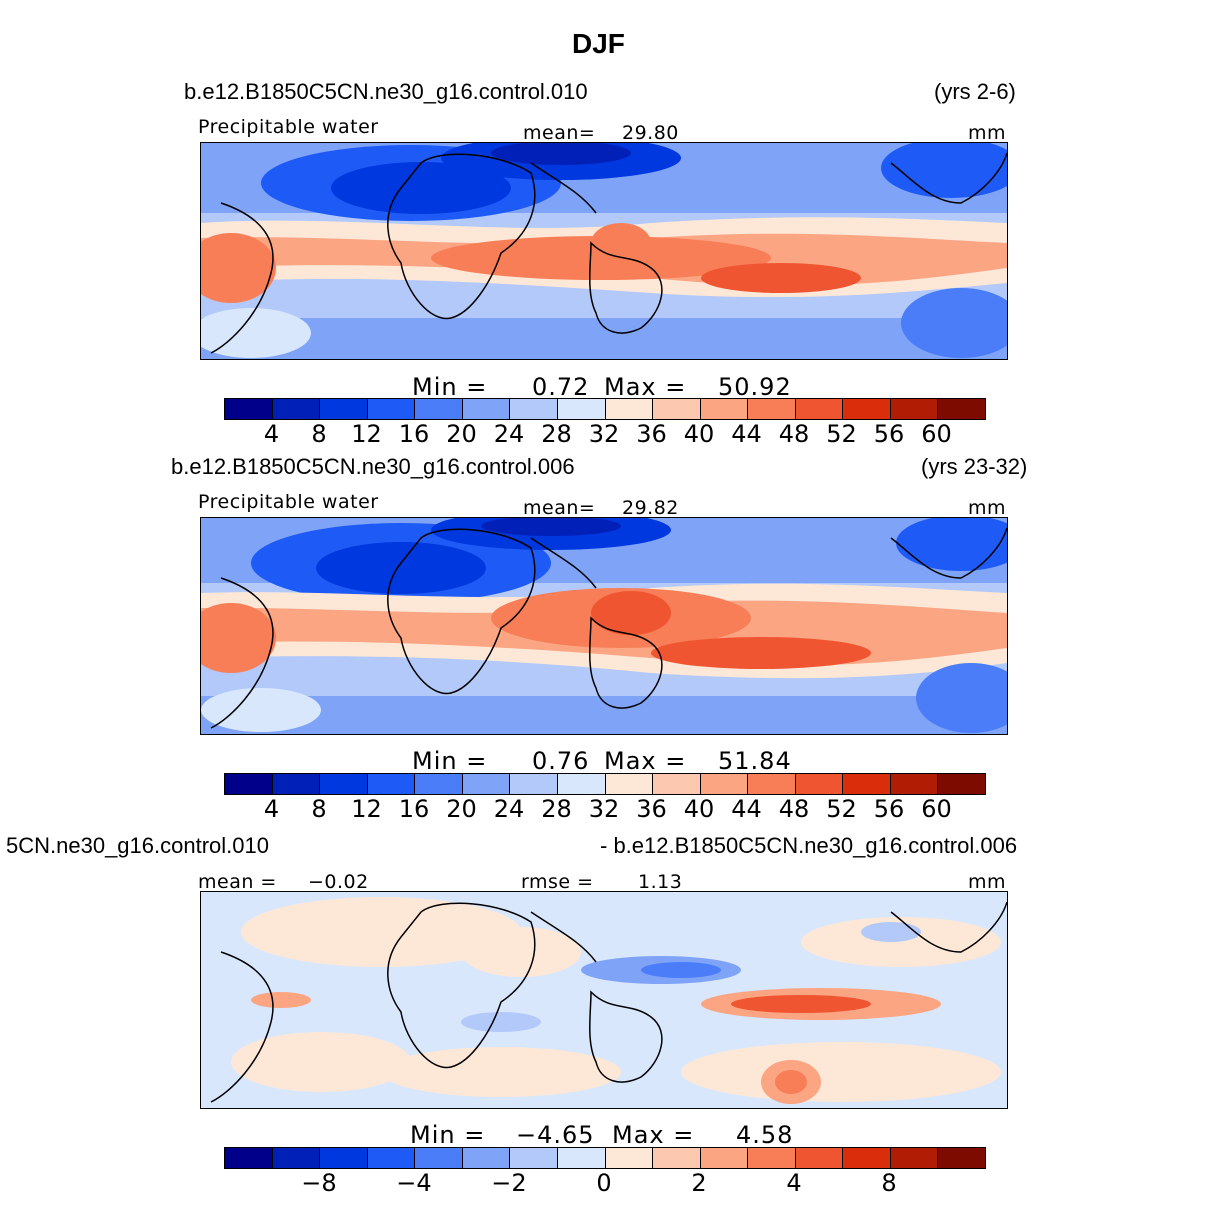 This screenshot has height=1206, width=1208. What do you see at coordinates (559, 508) in the screenshot?
I see `panel2-mean-label: mean=` at bounding box center [559, 508].